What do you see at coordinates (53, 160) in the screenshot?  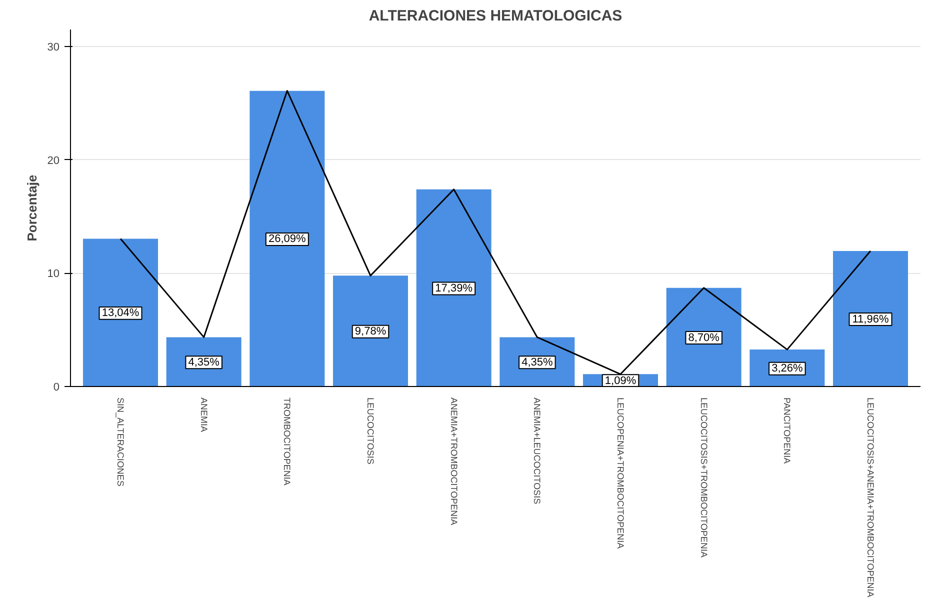 I see `y-tick-label: 20` at bounding box center [53, 160].